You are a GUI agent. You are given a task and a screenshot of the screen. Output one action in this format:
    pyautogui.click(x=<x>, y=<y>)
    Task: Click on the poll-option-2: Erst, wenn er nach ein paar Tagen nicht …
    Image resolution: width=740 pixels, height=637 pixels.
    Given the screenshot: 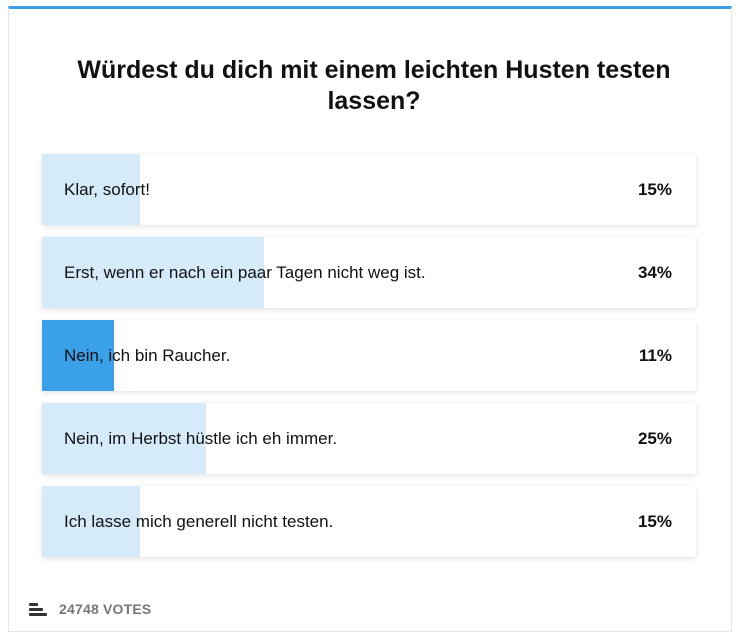 What is the action you would take?
    pyautogui.click(x=369, y=272)
    